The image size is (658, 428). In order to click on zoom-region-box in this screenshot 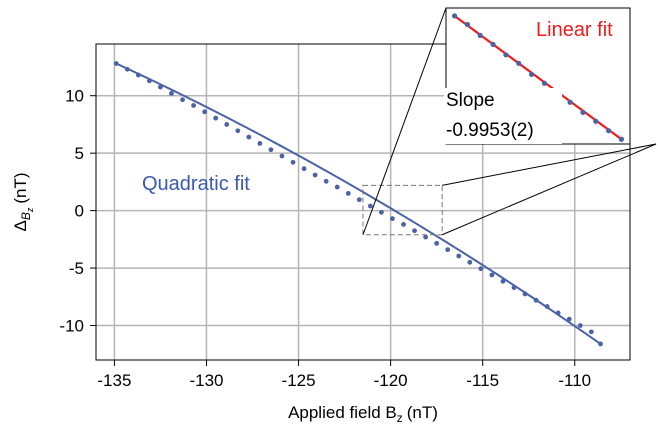, I will do `click(402, 210)`.